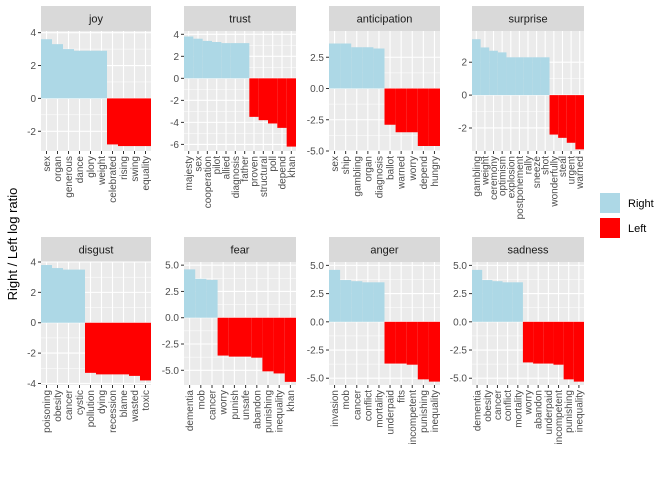  Describe the element at coordinates (520, 188) in the screenshot. I see `x-tick-label: postponement` at that location.